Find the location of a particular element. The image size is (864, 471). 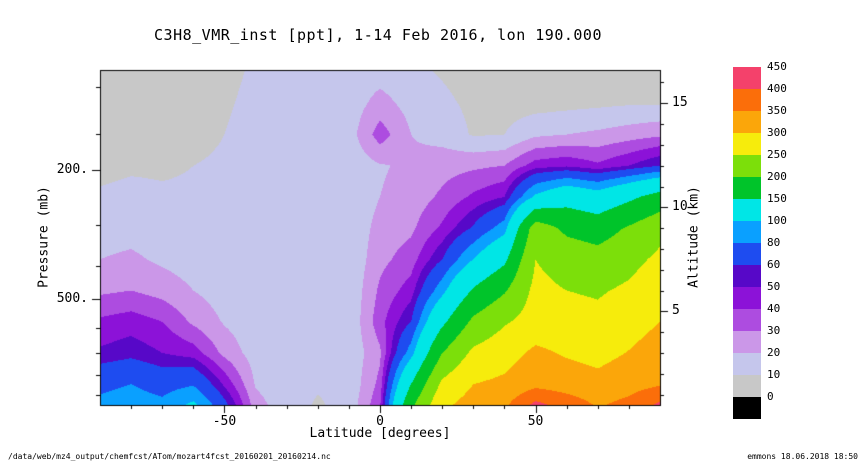

footer-user-timestamp: emmons 18.06.2018 18:50 is located at coordinates (802, 456).